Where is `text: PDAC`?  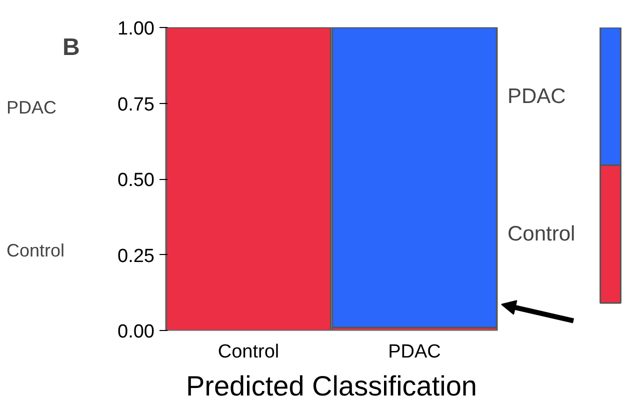 text: PDAC is located at coordinates (31, 108).